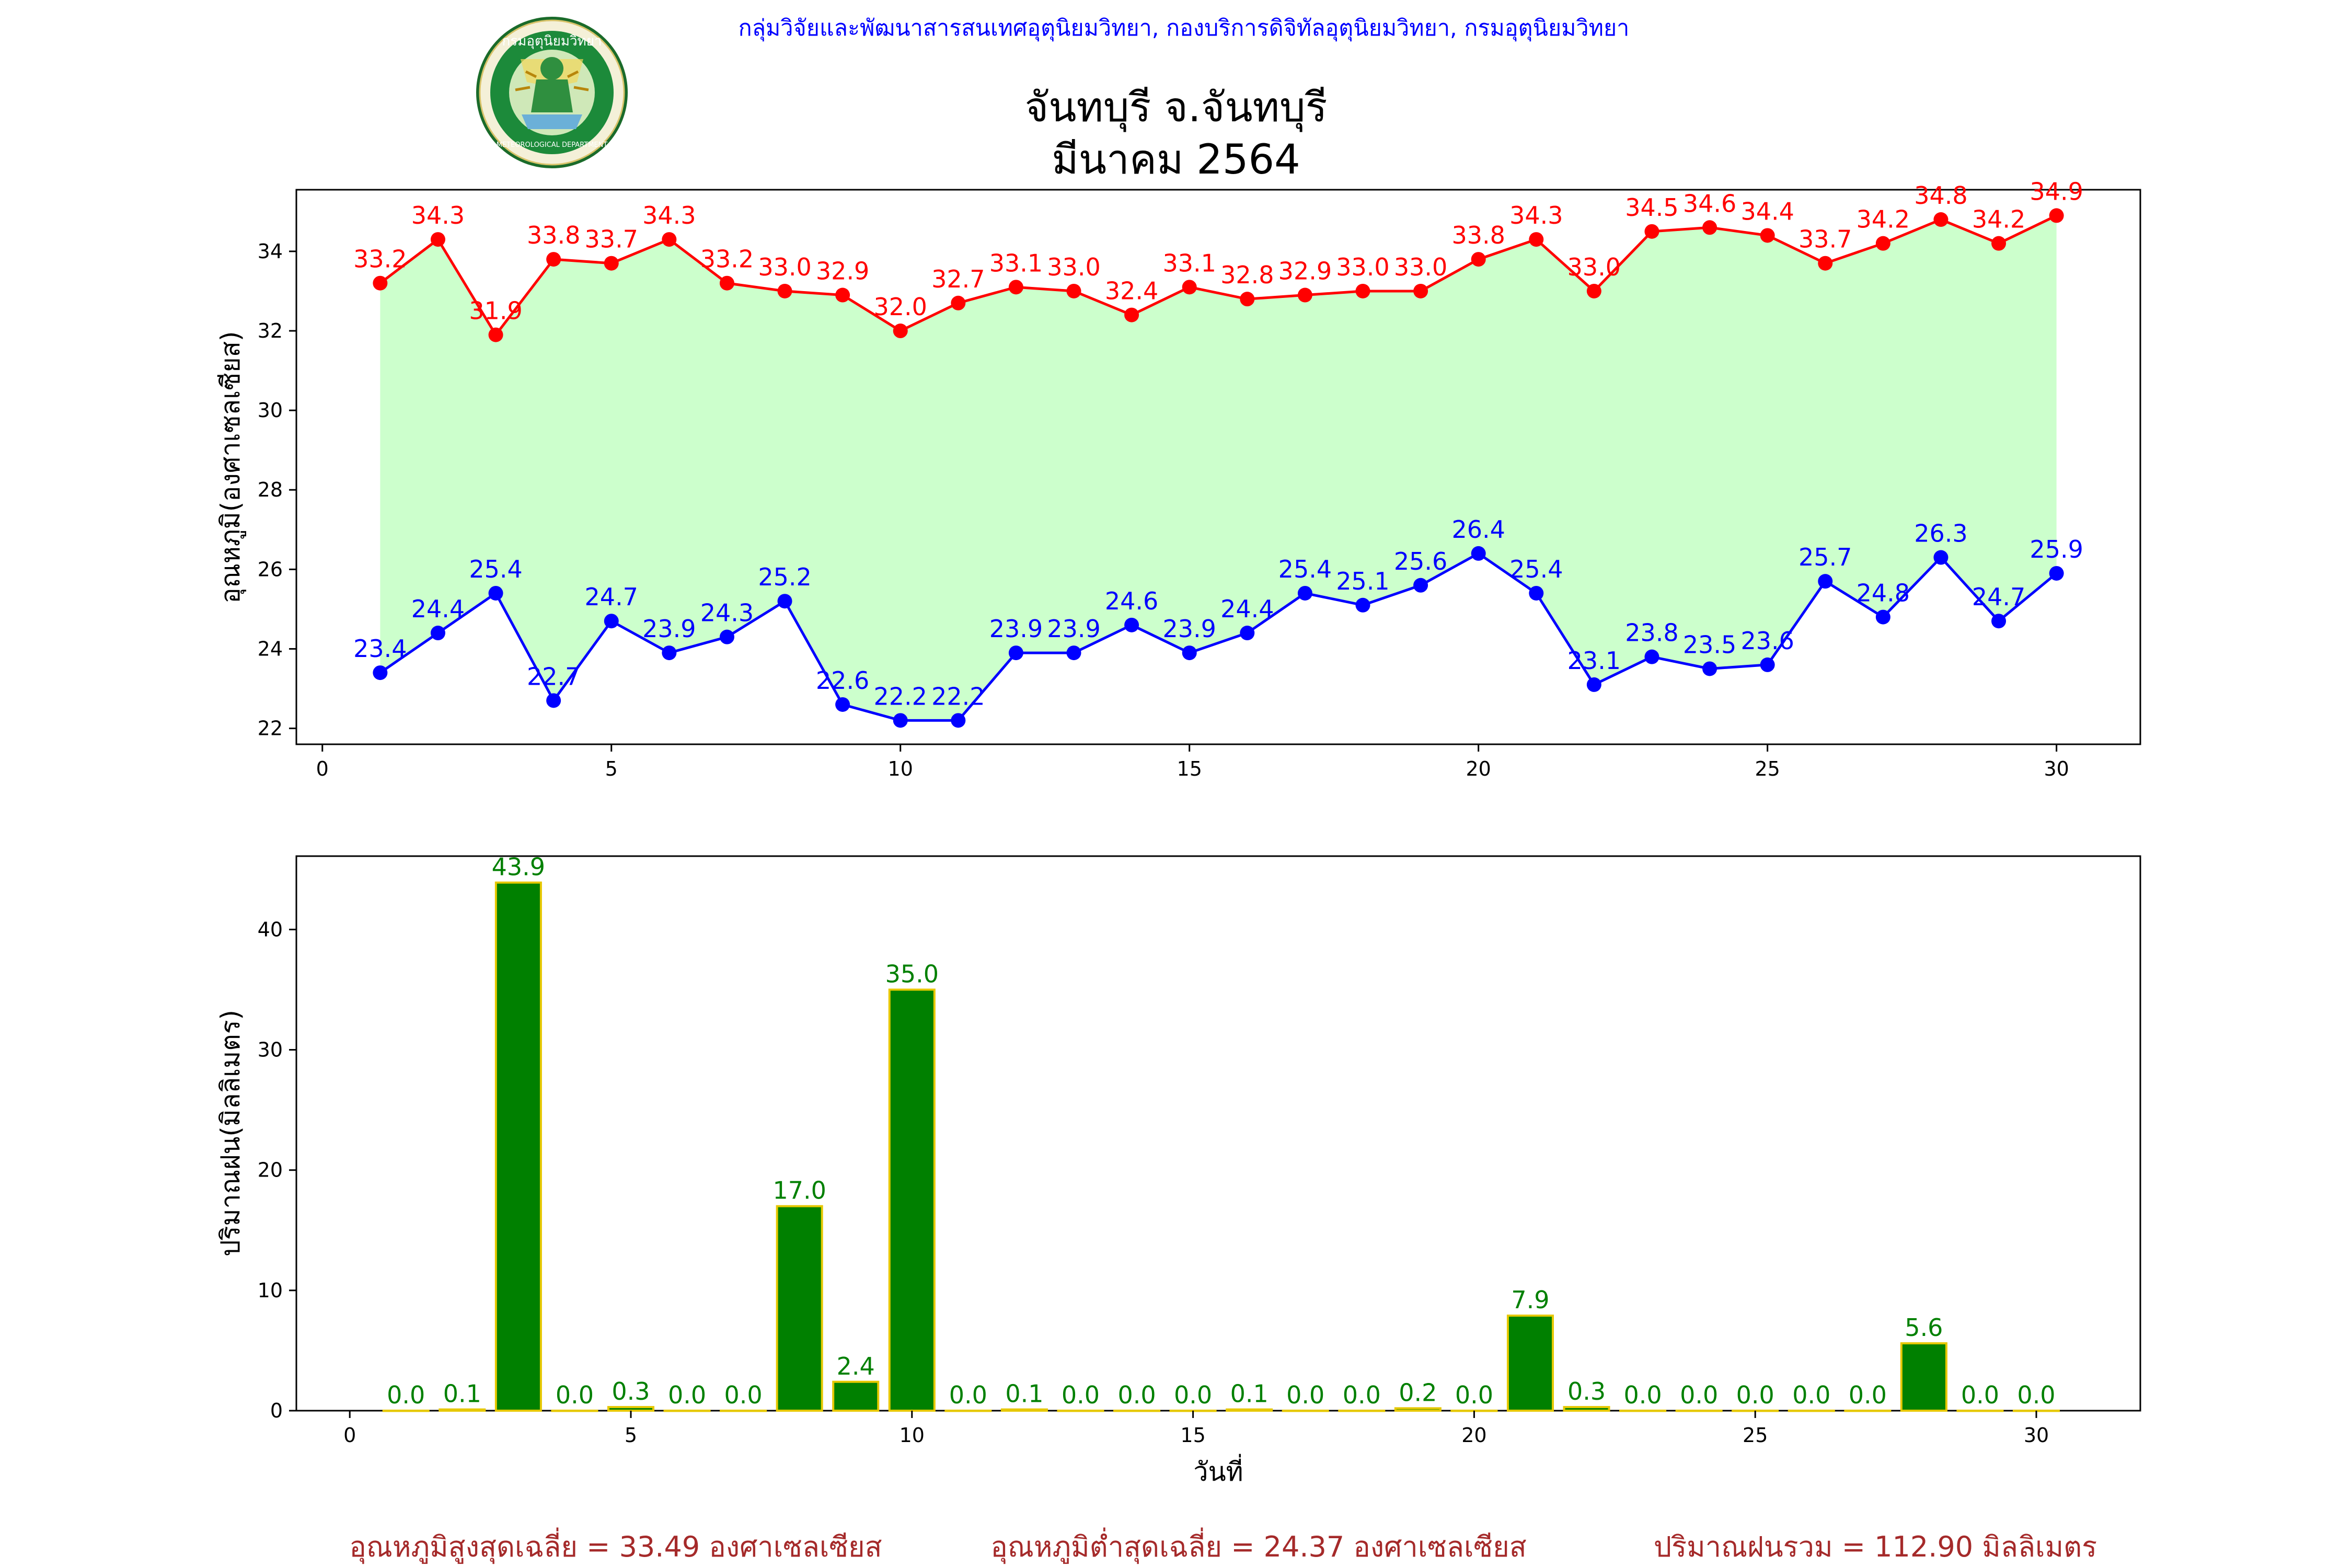 This screenshot has width=2352, height=1568. What do you see at coordinates (1940, 534) in the screenshot?
I see `temperature-min-label: 26.3` at bounding box center [1940, 534].